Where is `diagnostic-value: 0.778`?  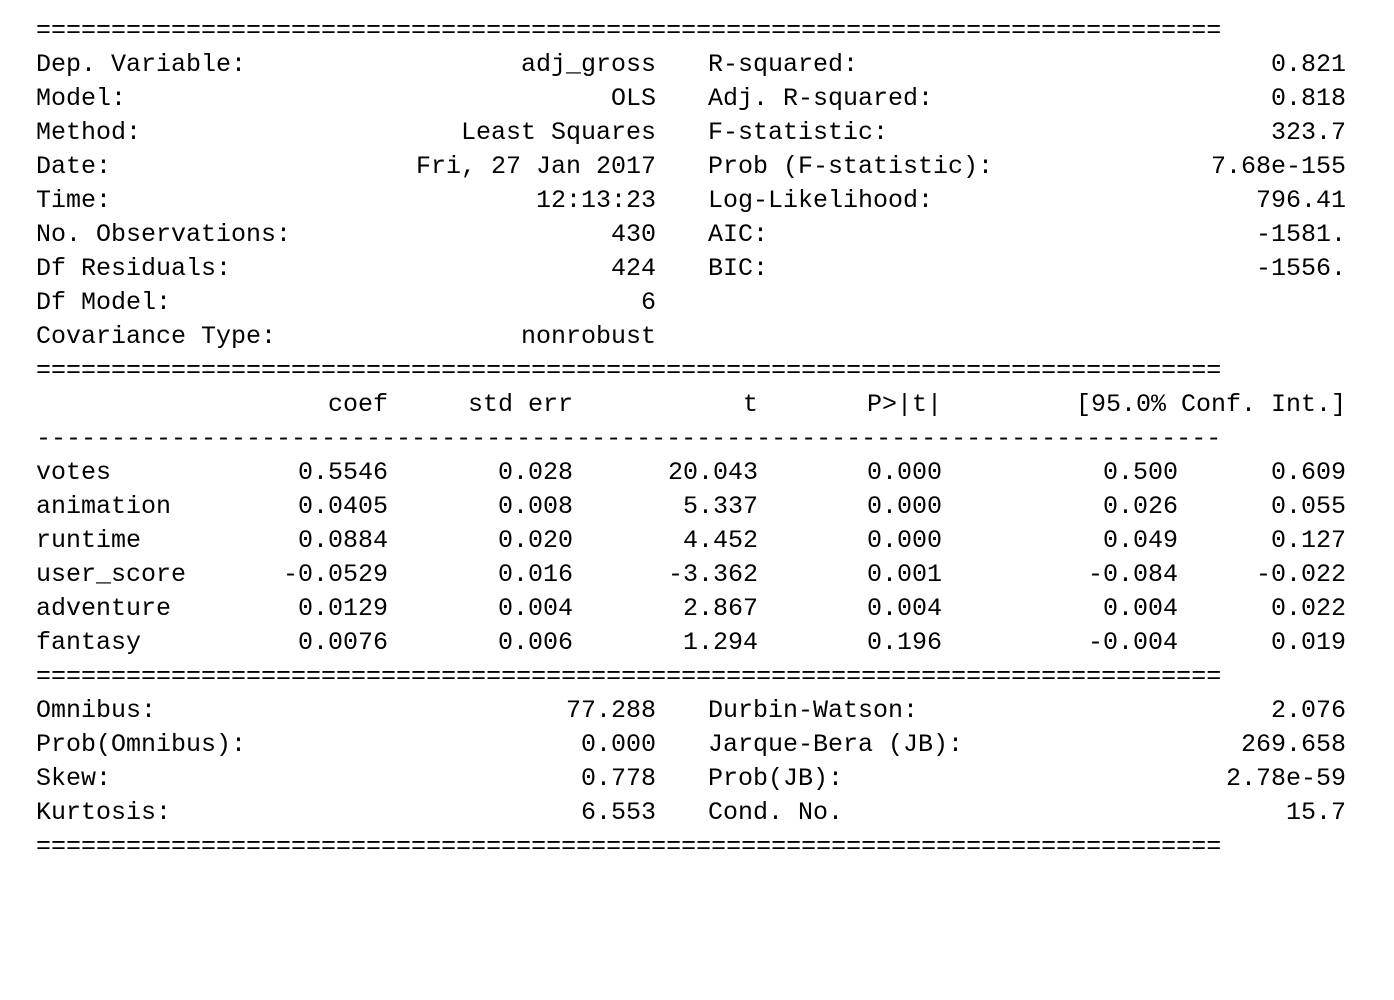
diagnostic-value: 0.778 is located at coordinates (618, 778).